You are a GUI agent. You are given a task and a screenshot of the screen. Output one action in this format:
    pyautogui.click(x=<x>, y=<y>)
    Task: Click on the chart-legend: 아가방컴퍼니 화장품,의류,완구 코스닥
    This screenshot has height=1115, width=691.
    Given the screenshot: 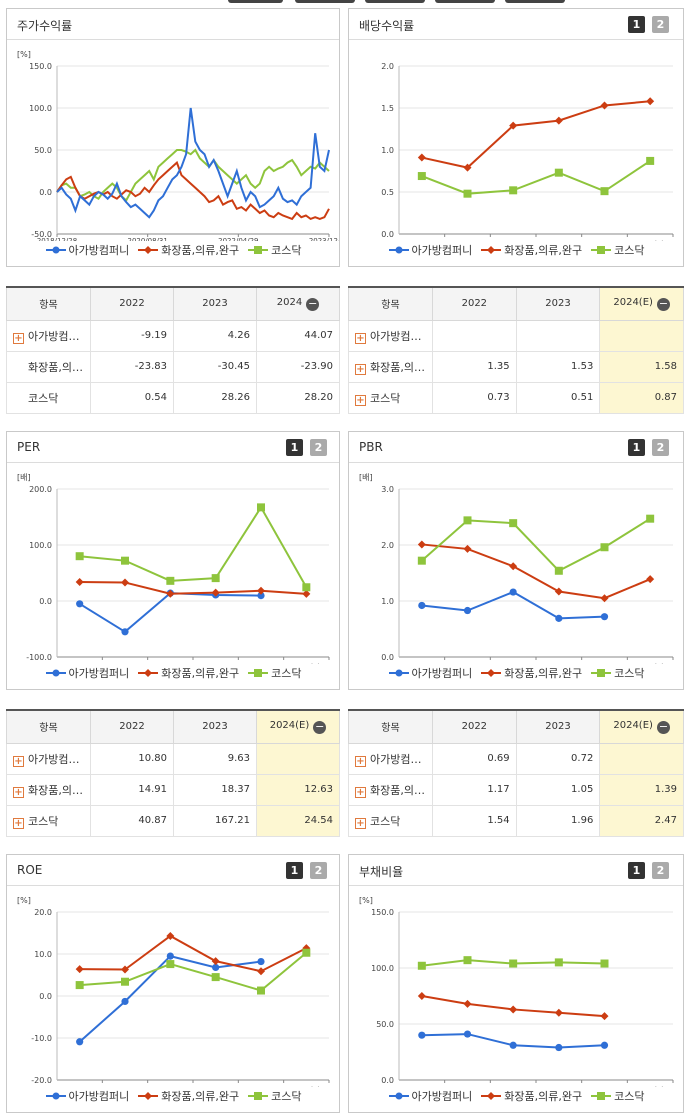 What is the action you would take?
    pyautogui.click(x=516, y=1095)
    